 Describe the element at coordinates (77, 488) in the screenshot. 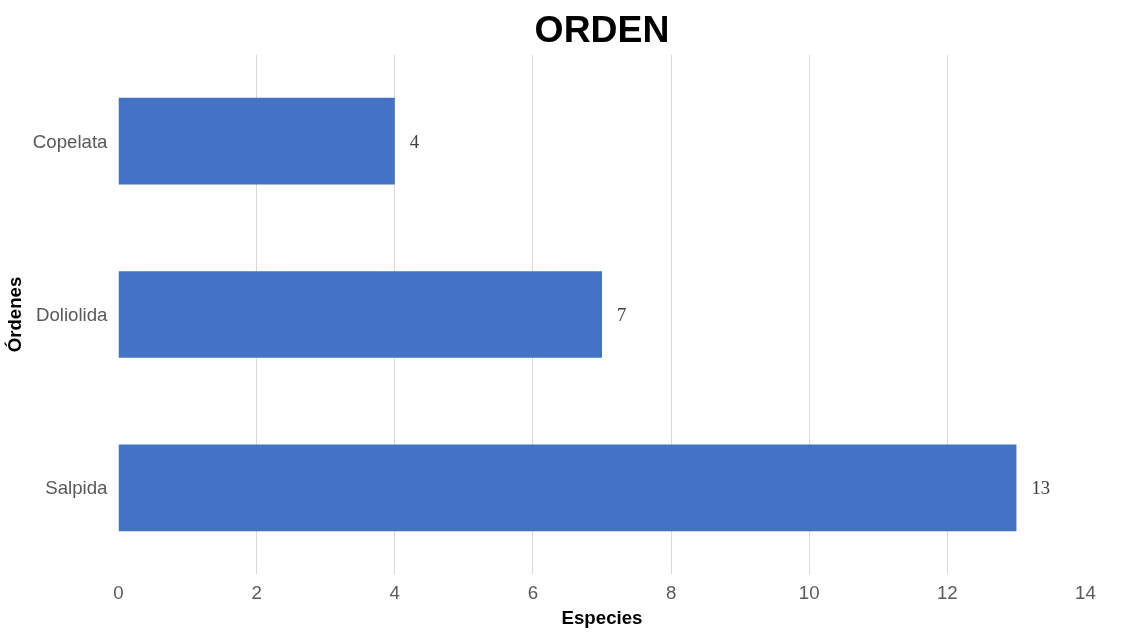

I see `y-tick-label: Salpida` at that location.